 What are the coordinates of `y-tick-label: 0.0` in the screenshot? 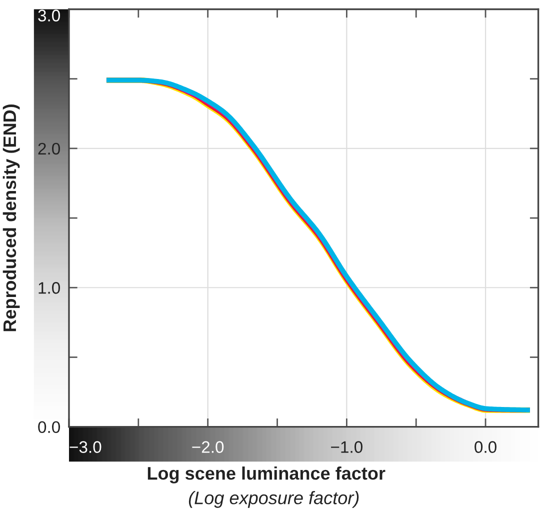 It's located at (49, 427).